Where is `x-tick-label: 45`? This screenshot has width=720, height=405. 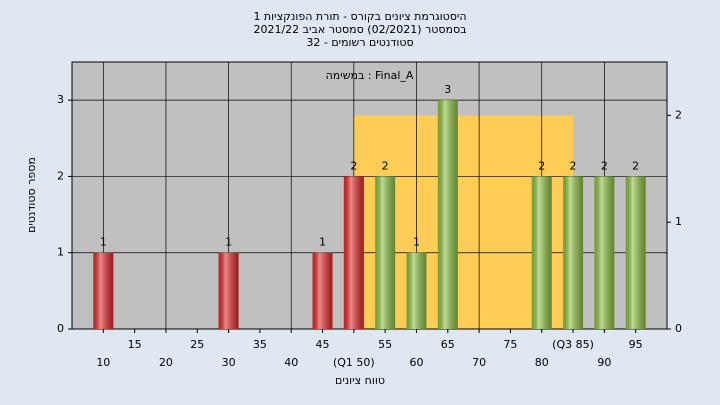
x-tick-label: 45 is located at coordinates (323, 344).